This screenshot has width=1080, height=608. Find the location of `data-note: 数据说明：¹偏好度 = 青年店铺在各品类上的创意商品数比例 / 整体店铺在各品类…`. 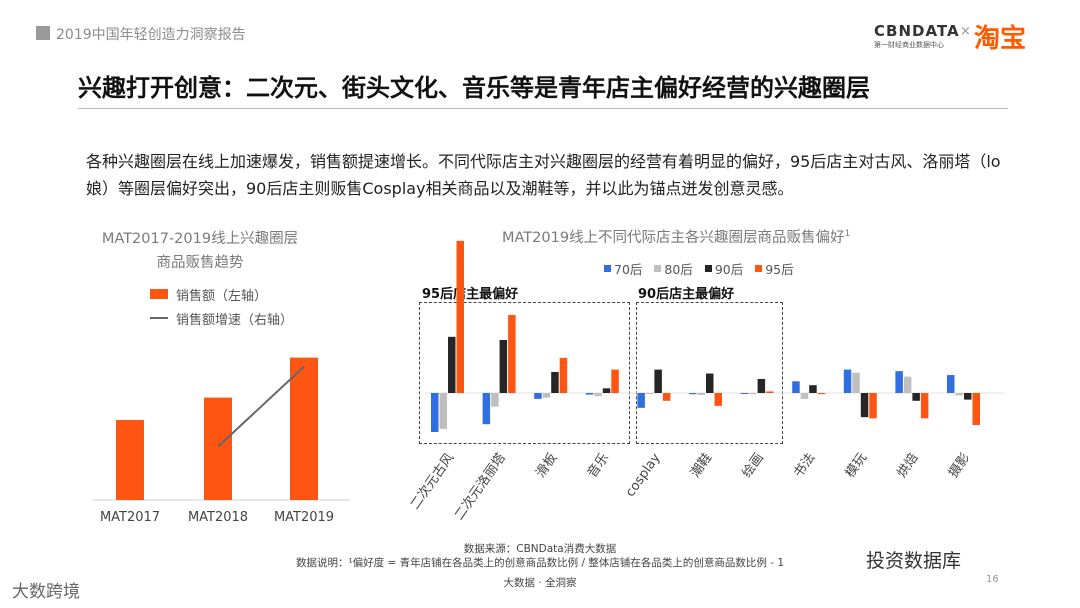

data-note: 数据说明：¹偏好度 = 青年店铺在各品类上的创意商品数比例 / 整体店铺在各品类… is located at coordinates (540, 563).